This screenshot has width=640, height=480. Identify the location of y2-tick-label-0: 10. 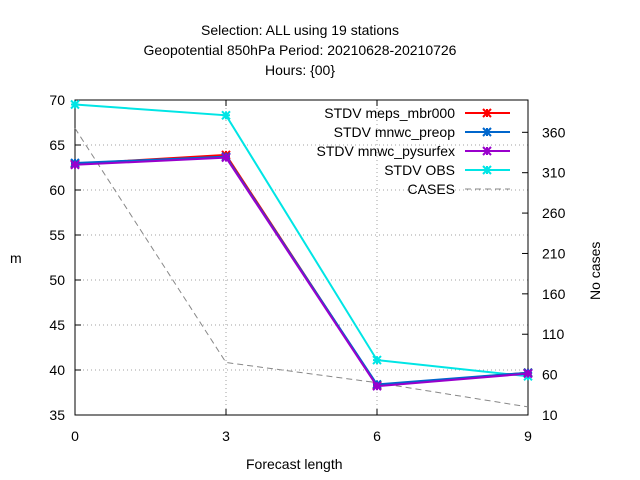
(550, 415).